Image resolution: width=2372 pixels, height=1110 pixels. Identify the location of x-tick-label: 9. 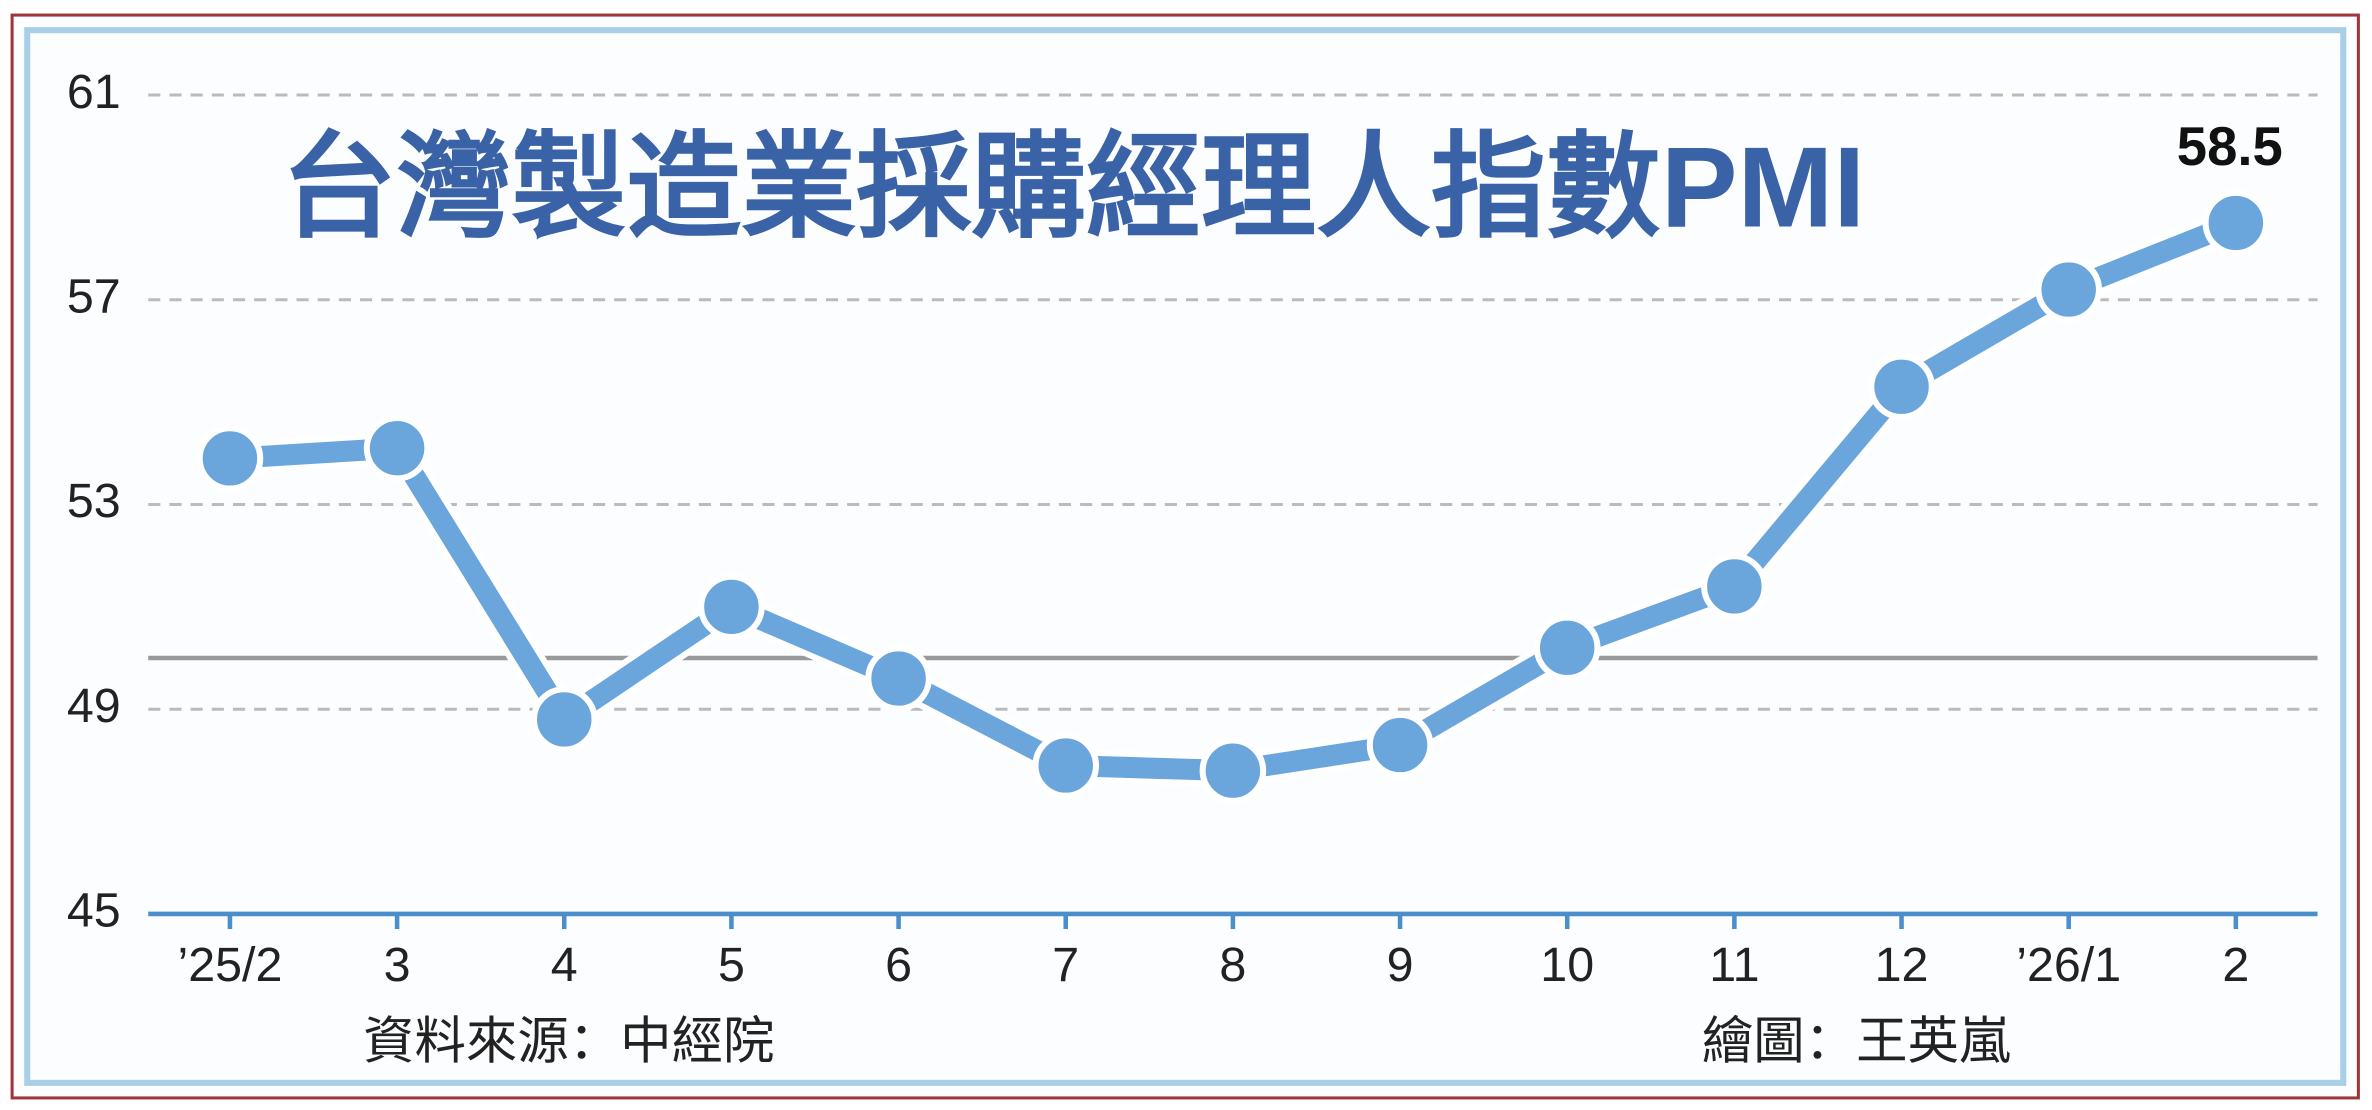
(1400, 965).